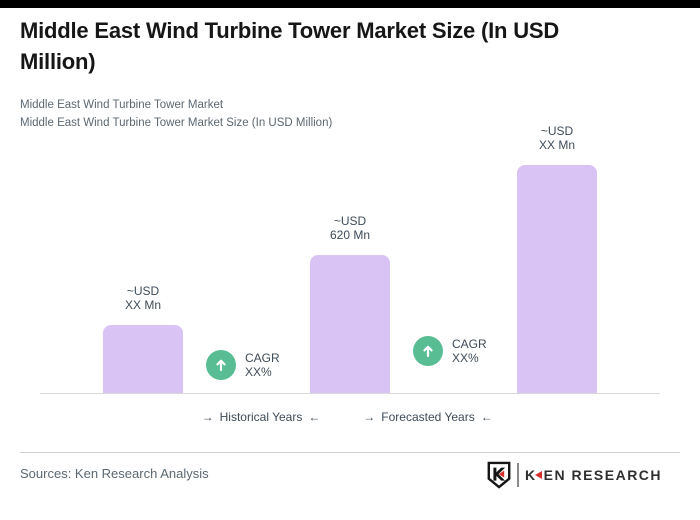 This screenshot has height=520, width=700. What do you see at coordinates (143, 359) in the screenshot?
I see `bar-historical-start` at bounding box center [143, 359].